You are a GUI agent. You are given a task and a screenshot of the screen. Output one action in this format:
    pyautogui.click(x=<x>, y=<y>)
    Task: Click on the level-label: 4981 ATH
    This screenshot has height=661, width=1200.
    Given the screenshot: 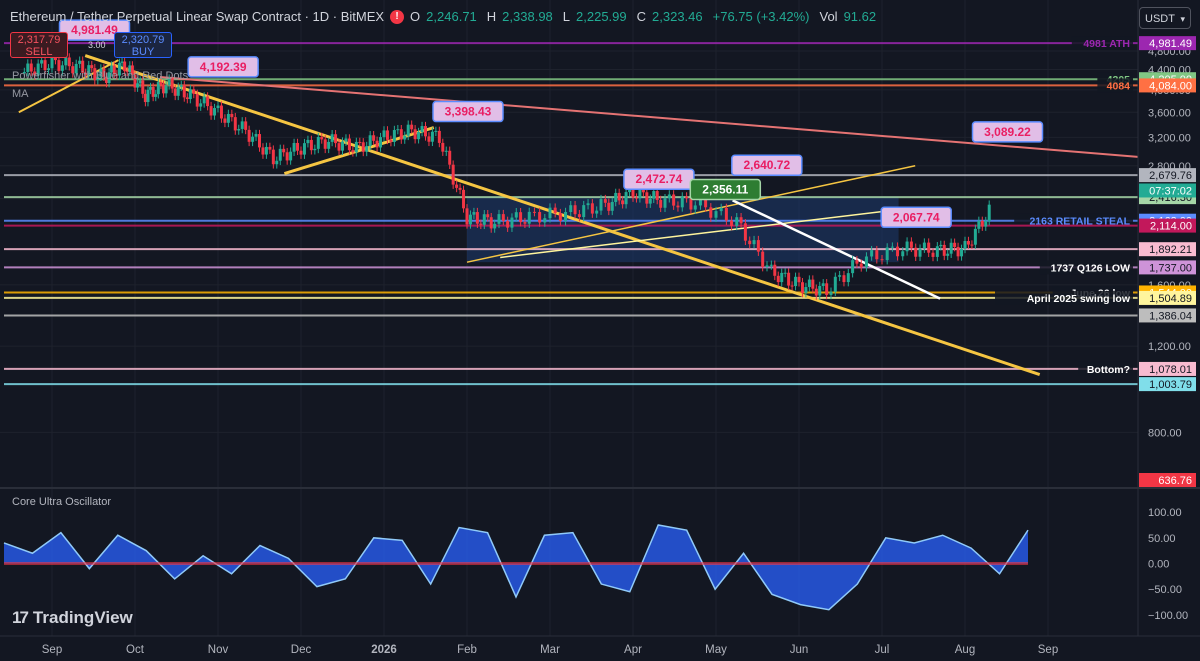 What is the action you would take?
    pyautogui.click(x=1106, y=44)
    